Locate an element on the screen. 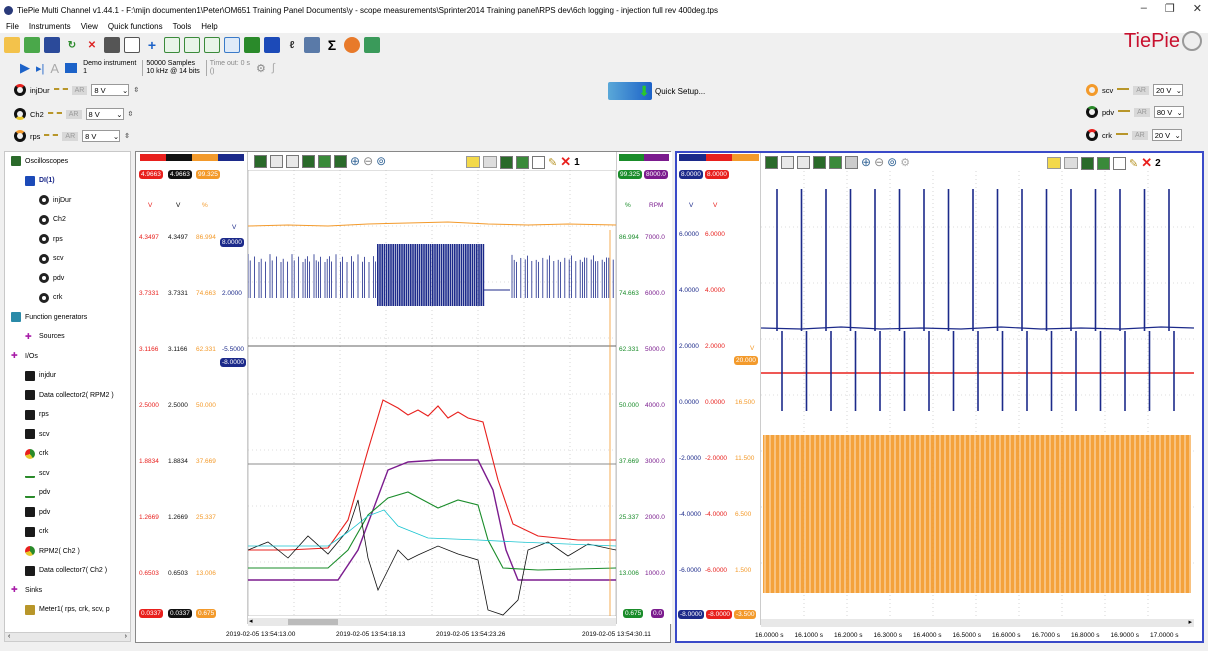 The image size is (1208, 651). minimize-icon: – is located at coordinates (1143, 8).